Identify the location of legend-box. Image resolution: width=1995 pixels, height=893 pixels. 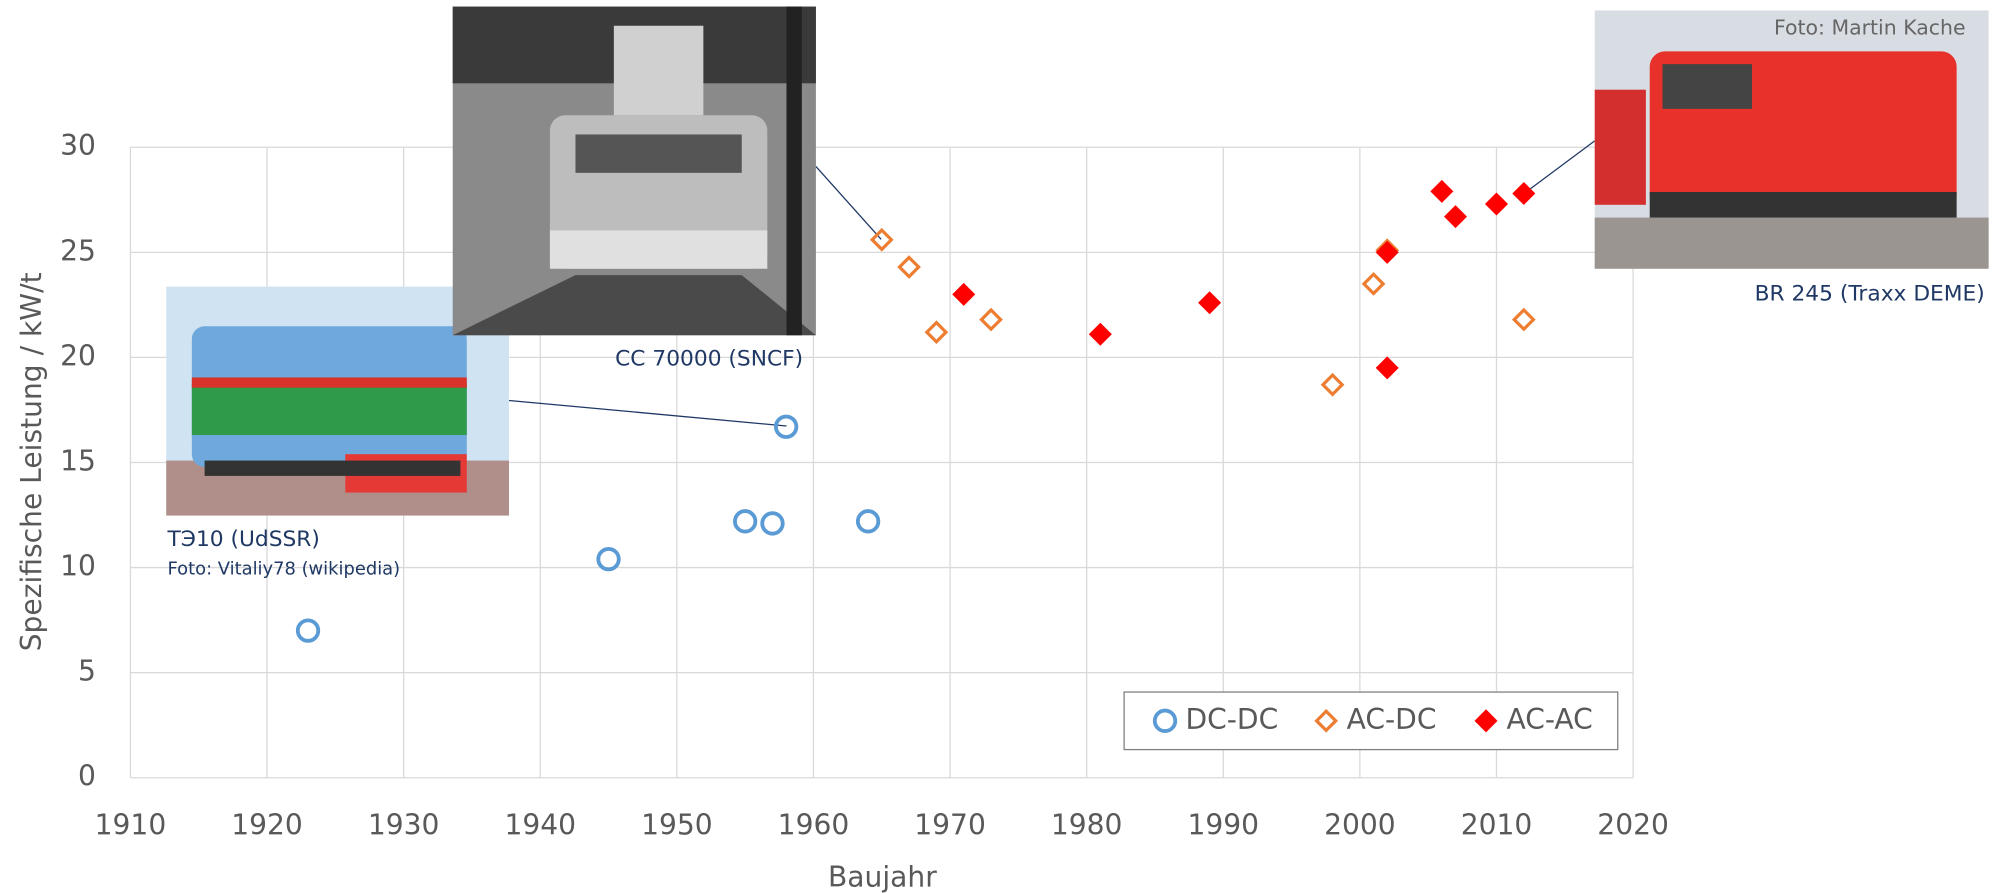
(1371, 721).